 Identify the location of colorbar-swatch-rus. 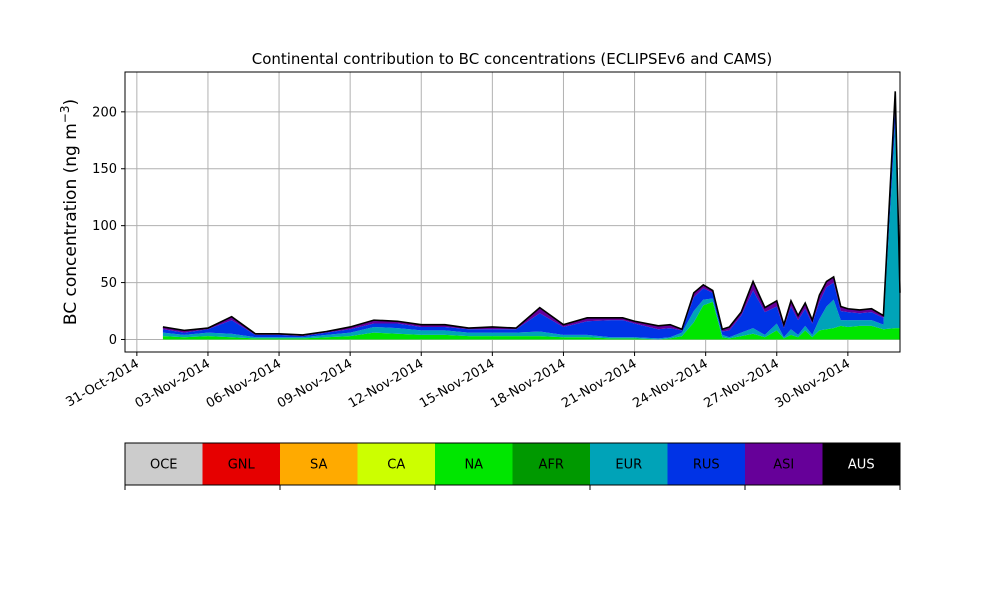
(706, 464).